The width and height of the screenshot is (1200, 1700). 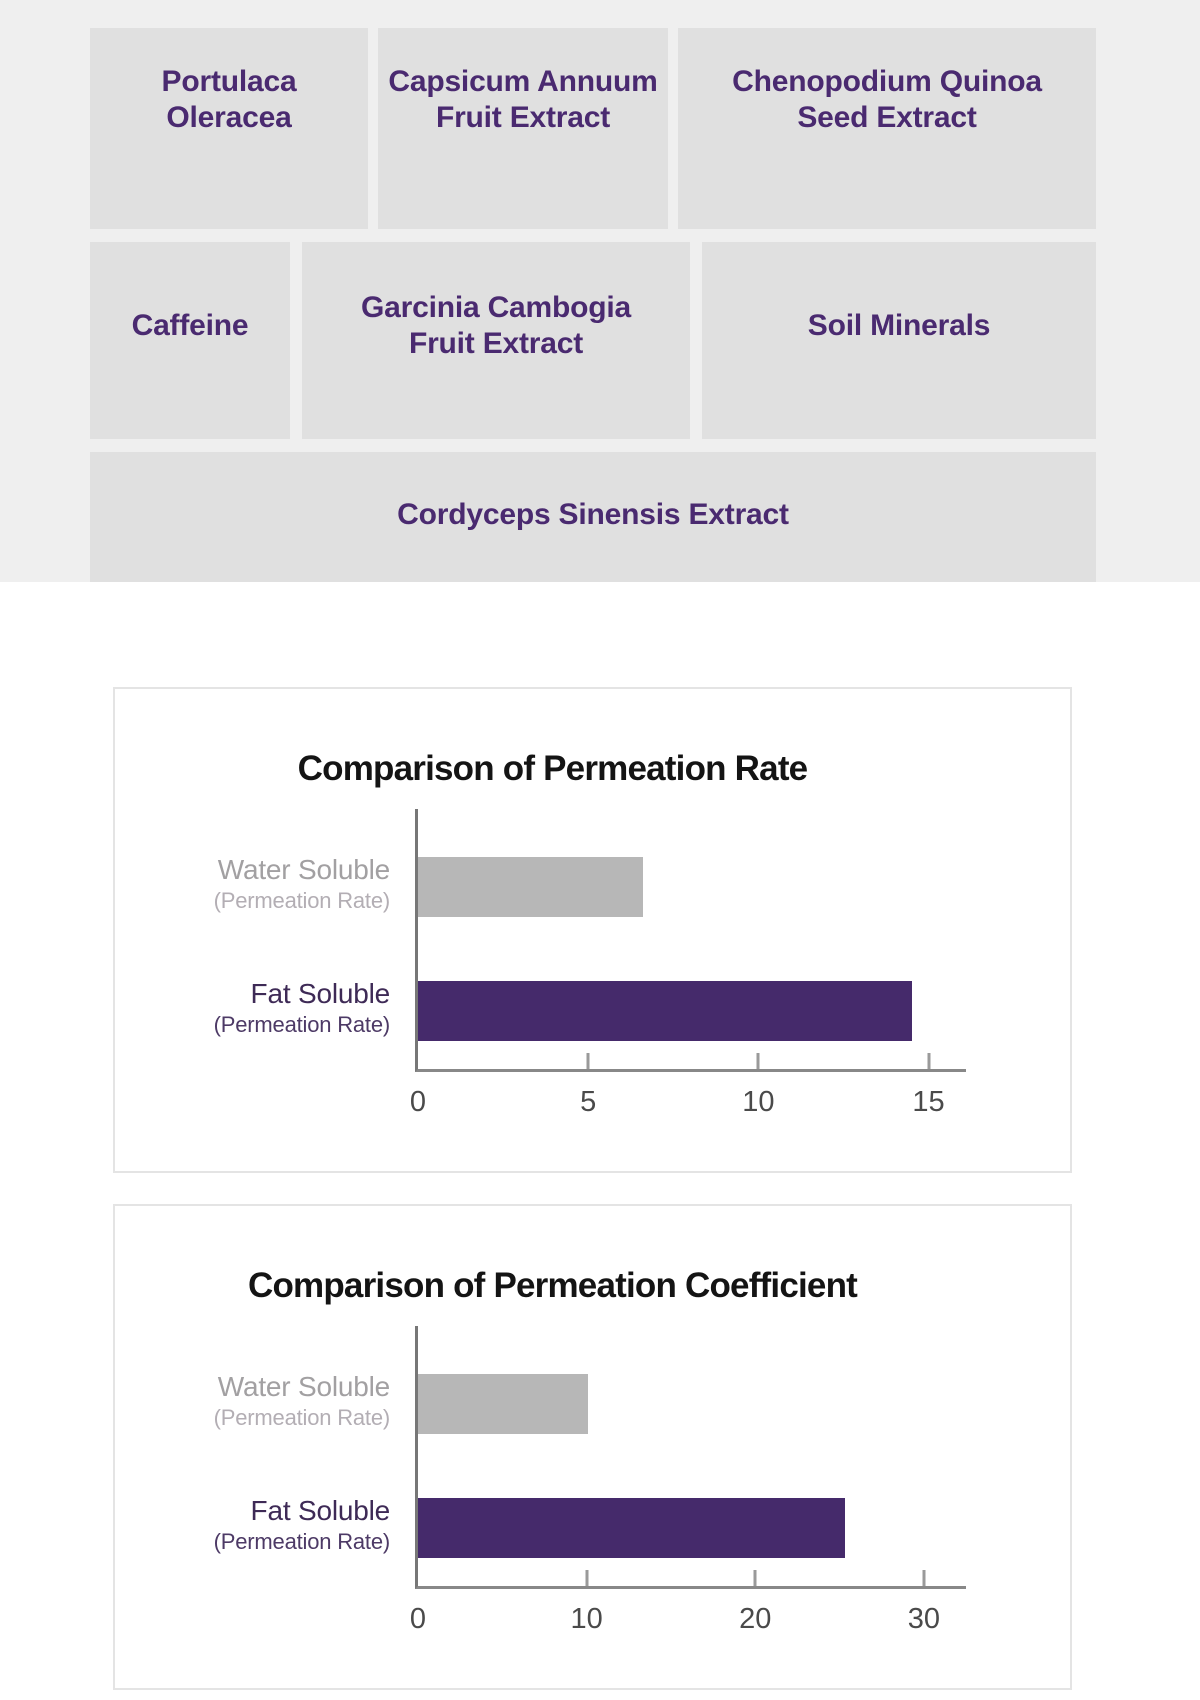 I want to click on chart-title: Comparison of Permeation Rate, so click(x=552, y=768).